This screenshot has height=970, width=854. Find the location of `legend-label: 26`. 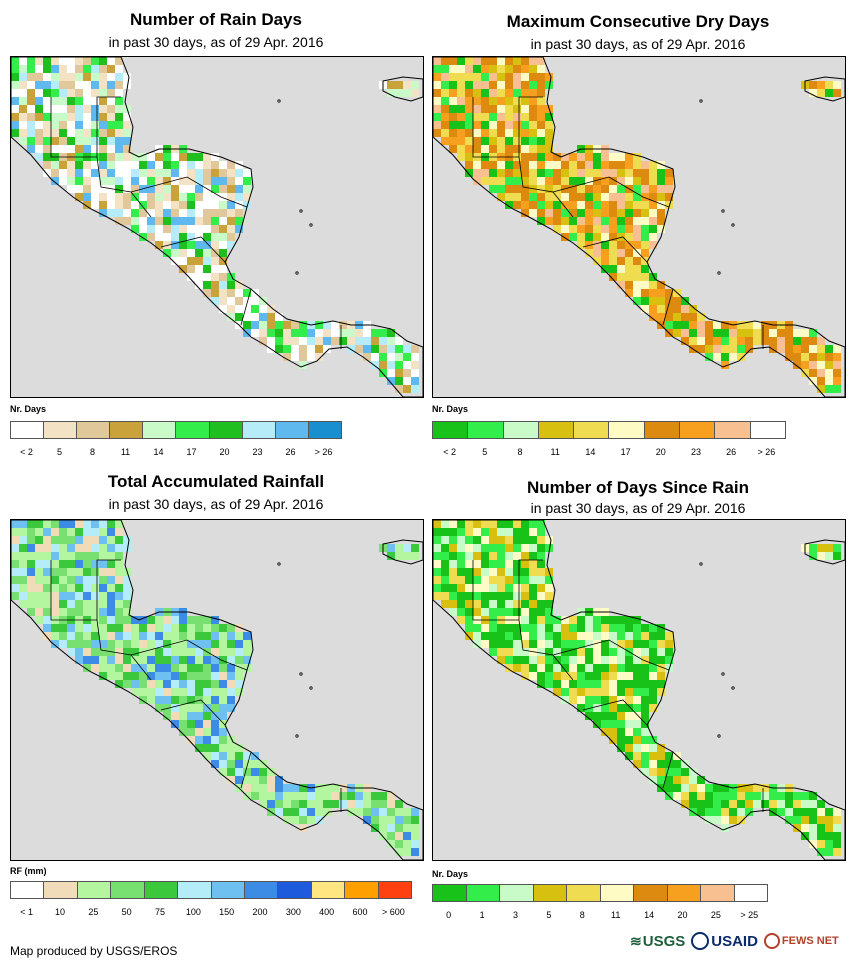

legend-label: 26 is located at coordinates (731, 452).